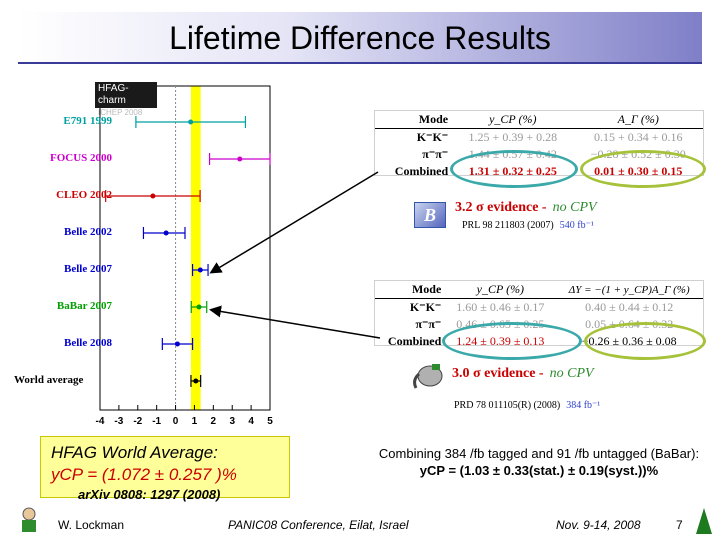  What do you see at coordinates (113, 94) in the screenshot?
I see `hfag-badge-title: HFAG-charm` at bounding box center [113, 94].